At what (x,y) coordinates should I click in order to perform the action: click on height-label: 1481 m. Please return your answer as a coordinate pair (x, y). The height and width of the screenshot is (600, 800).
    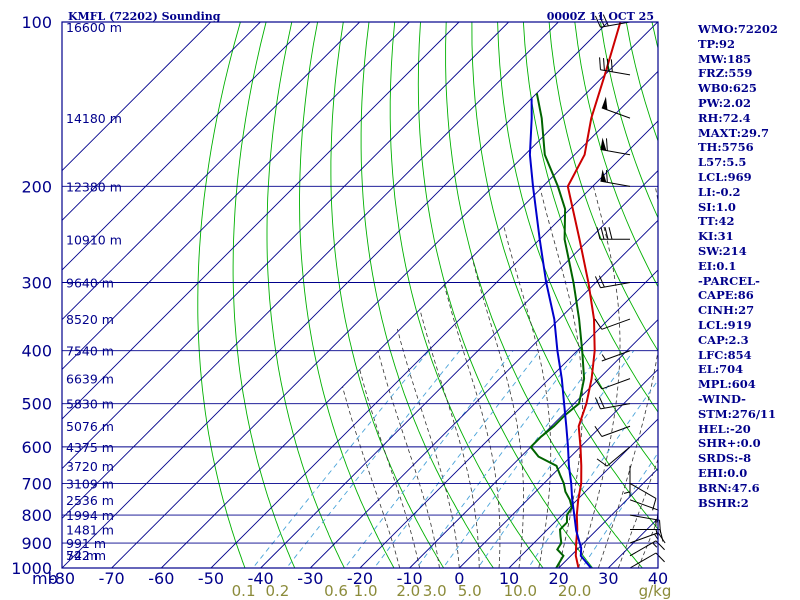
    Looking at the image, I should click on (90, 529).